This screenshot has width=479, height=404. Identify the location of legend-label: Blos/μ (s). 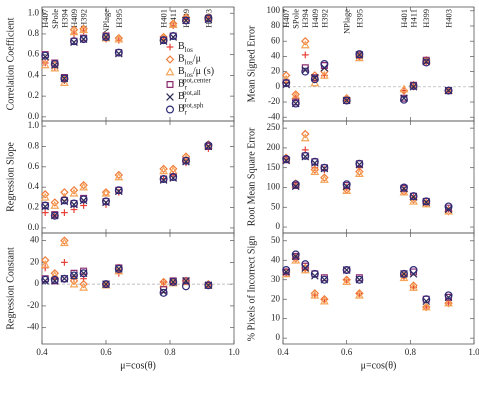
(196, 72).